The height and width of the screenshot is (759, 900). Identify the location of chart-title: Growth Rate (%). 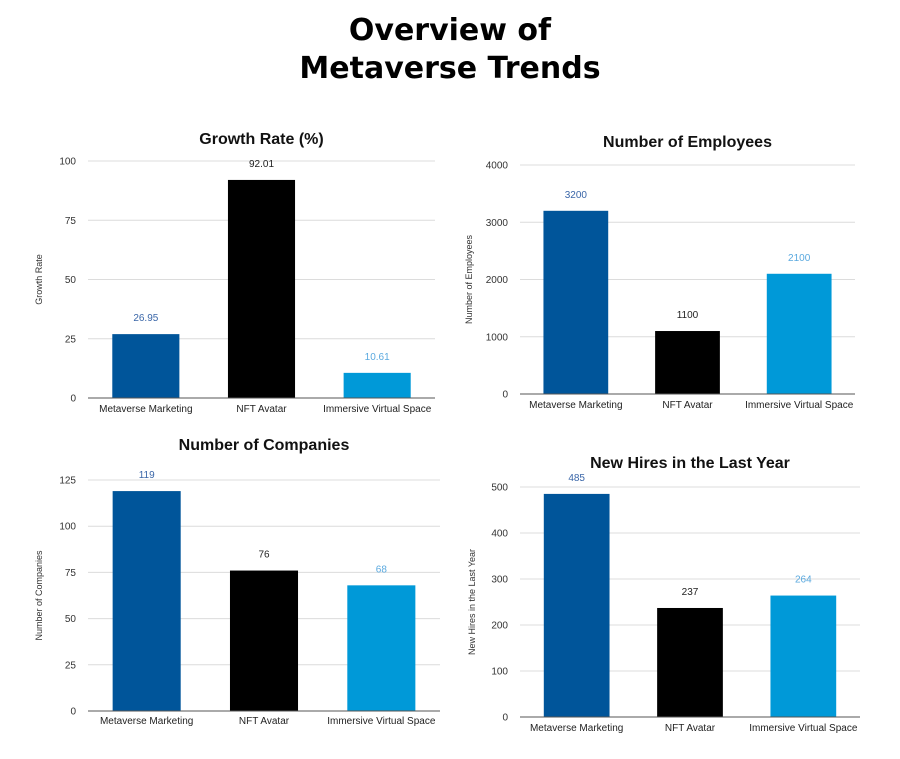
(261, 139).